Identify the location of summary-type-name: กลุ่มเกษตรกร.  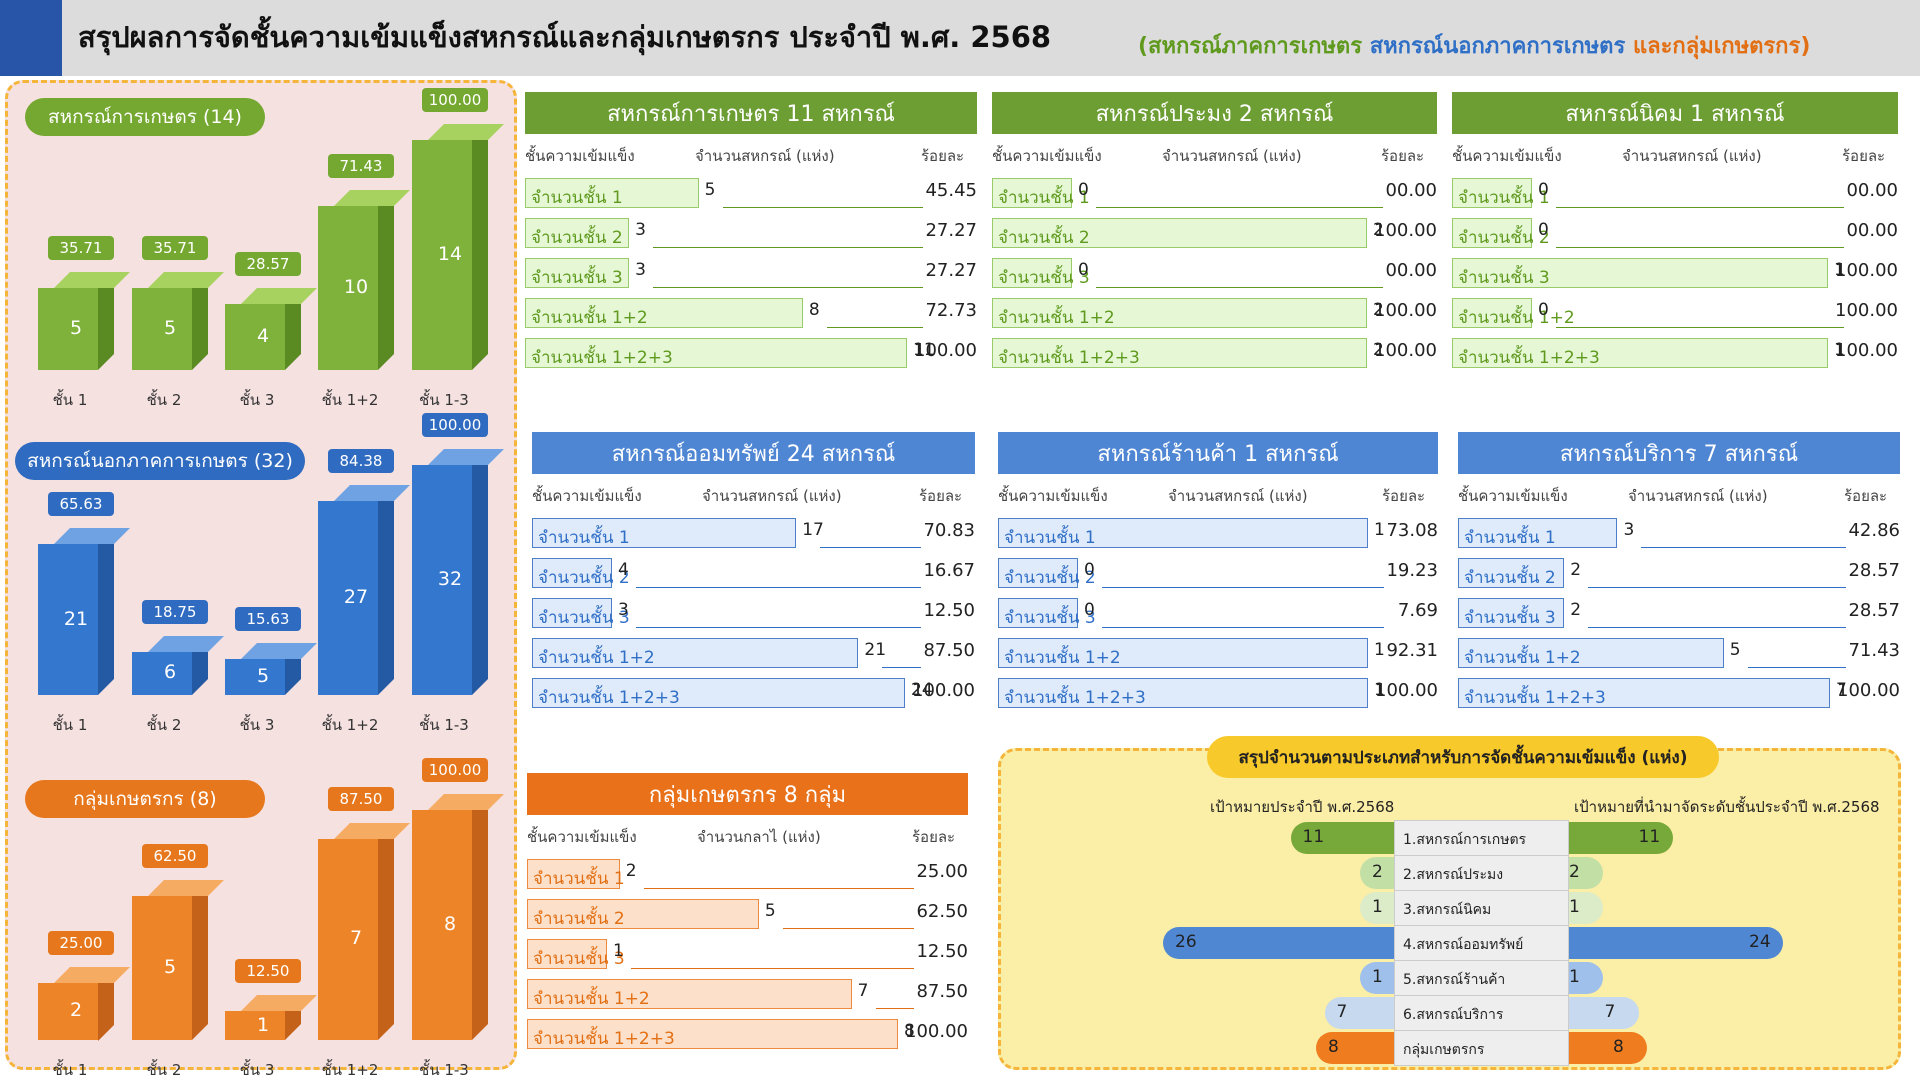
(1481, 1048).